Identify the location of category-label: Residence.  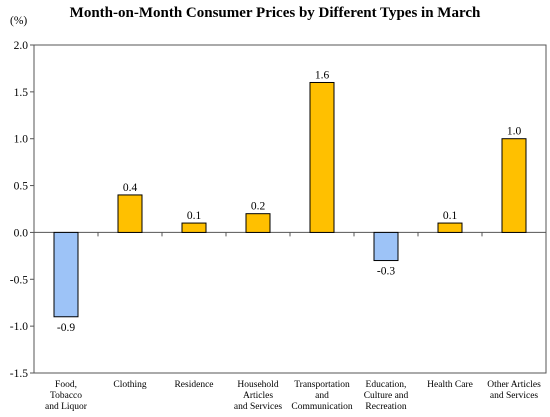
(193, 385).